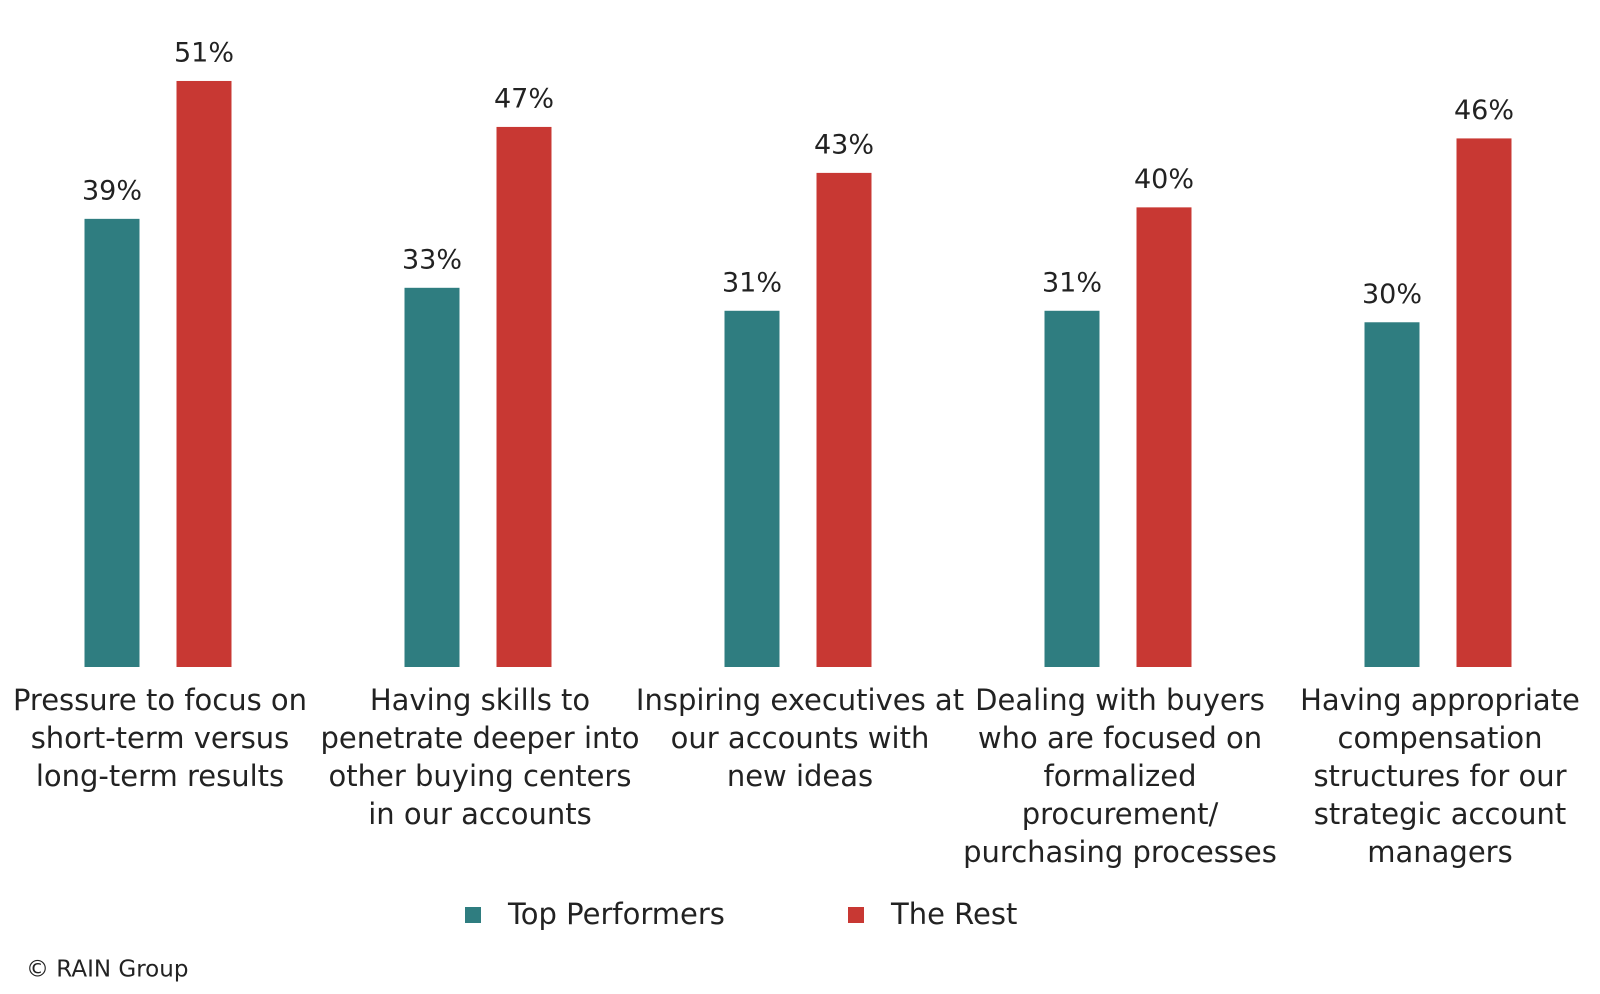  What do you see at coordinates (107, 970) in the screenshot?
I see `source: © RAIN Group` at bounding box center [107, 970].